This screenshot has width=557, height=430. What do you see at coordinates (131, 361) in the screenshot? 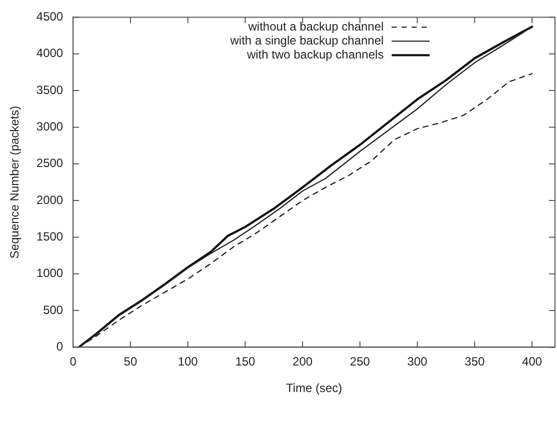
I see `x-tick-label: 50` at bounding box center [131, 361].